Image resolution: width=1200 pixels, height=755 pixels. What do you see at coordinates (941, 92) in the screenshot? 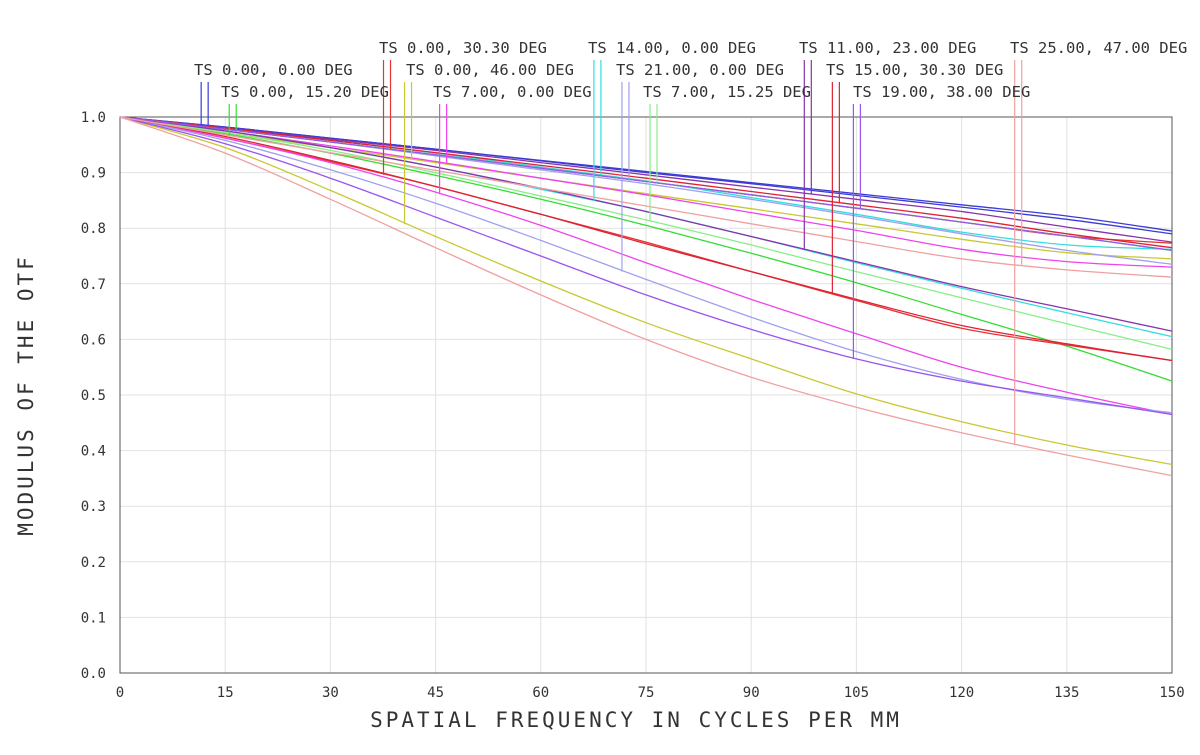
I see `legend-label: TS 19.00, 38.00 DEG` at bounding box center [941, 92].